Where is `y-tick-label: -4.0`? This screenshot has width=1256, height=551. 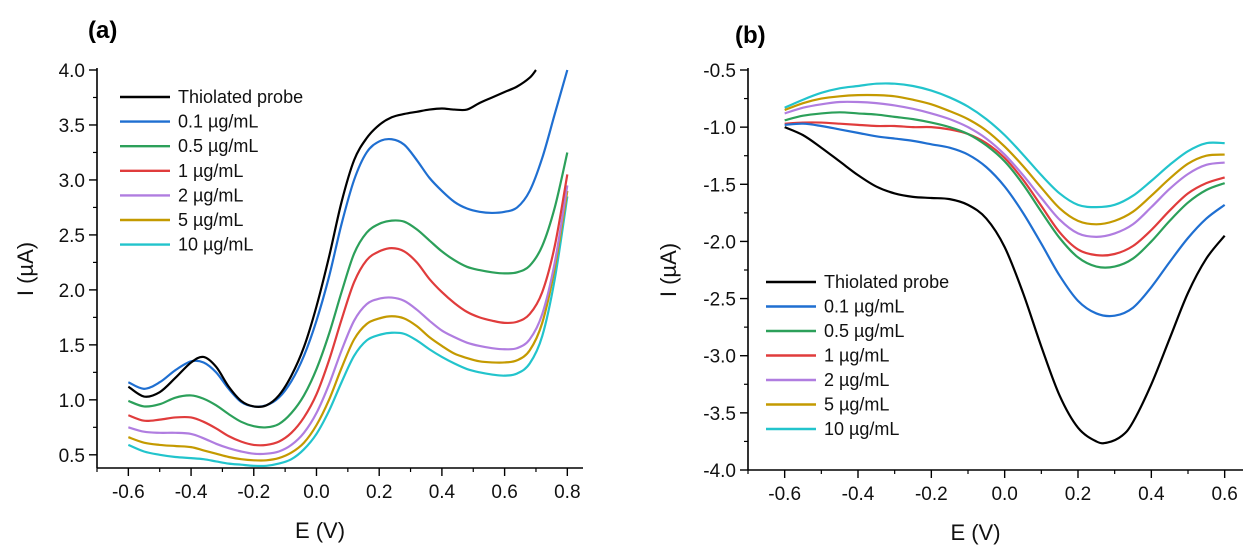
y-tick-label: -4.0 is located at coordinates (719, 471).